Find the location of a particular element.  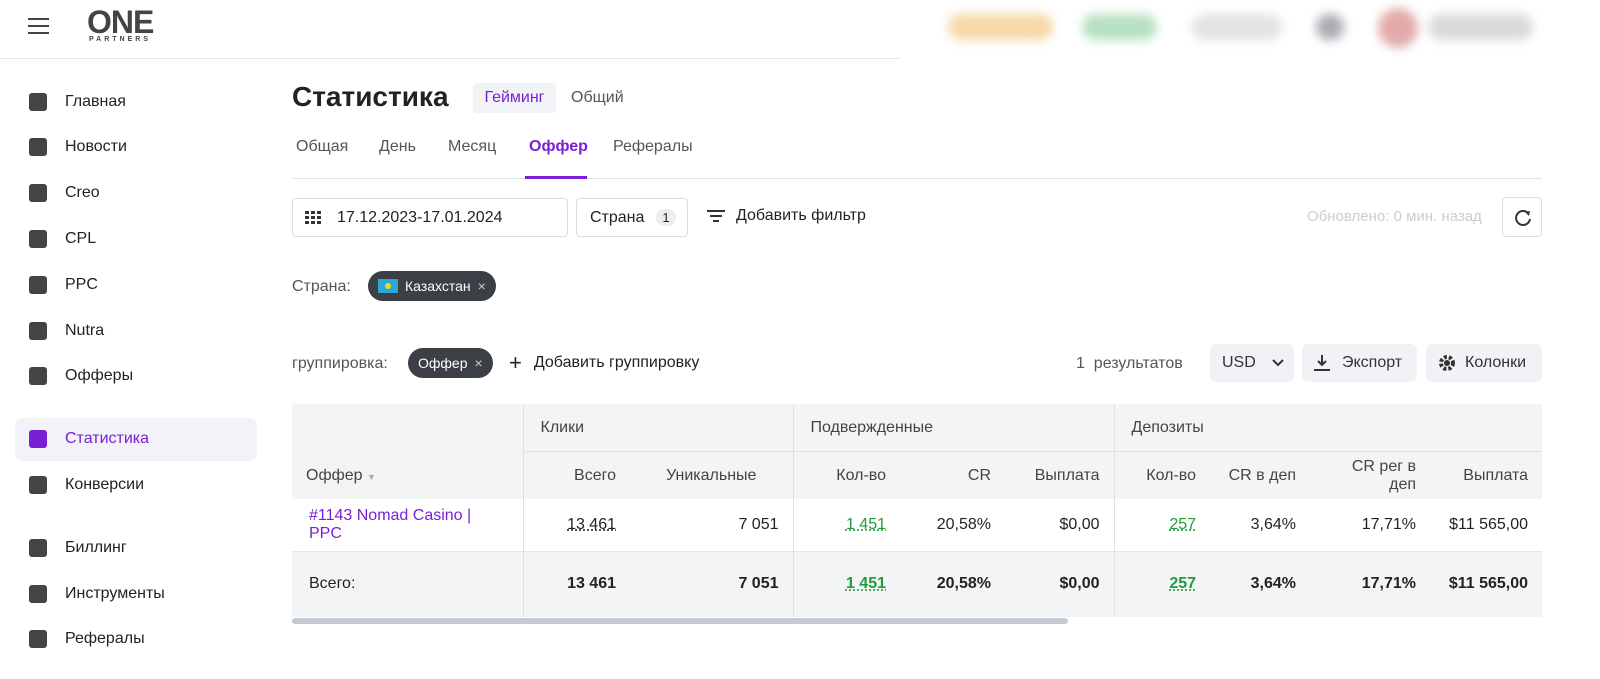

tab: Месяц is located at coordinates (472, 146).